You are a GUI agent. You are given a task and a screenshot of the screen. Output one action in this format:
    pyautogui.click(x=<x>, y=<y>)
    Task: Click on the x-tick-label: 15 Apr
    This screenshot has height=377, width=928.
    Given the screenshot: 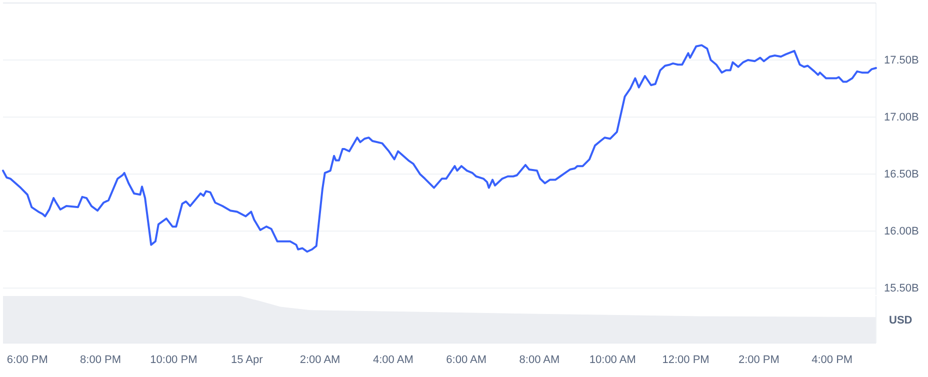 What is the action you would take?
    pyautogui.click(x=247, y=360)
    